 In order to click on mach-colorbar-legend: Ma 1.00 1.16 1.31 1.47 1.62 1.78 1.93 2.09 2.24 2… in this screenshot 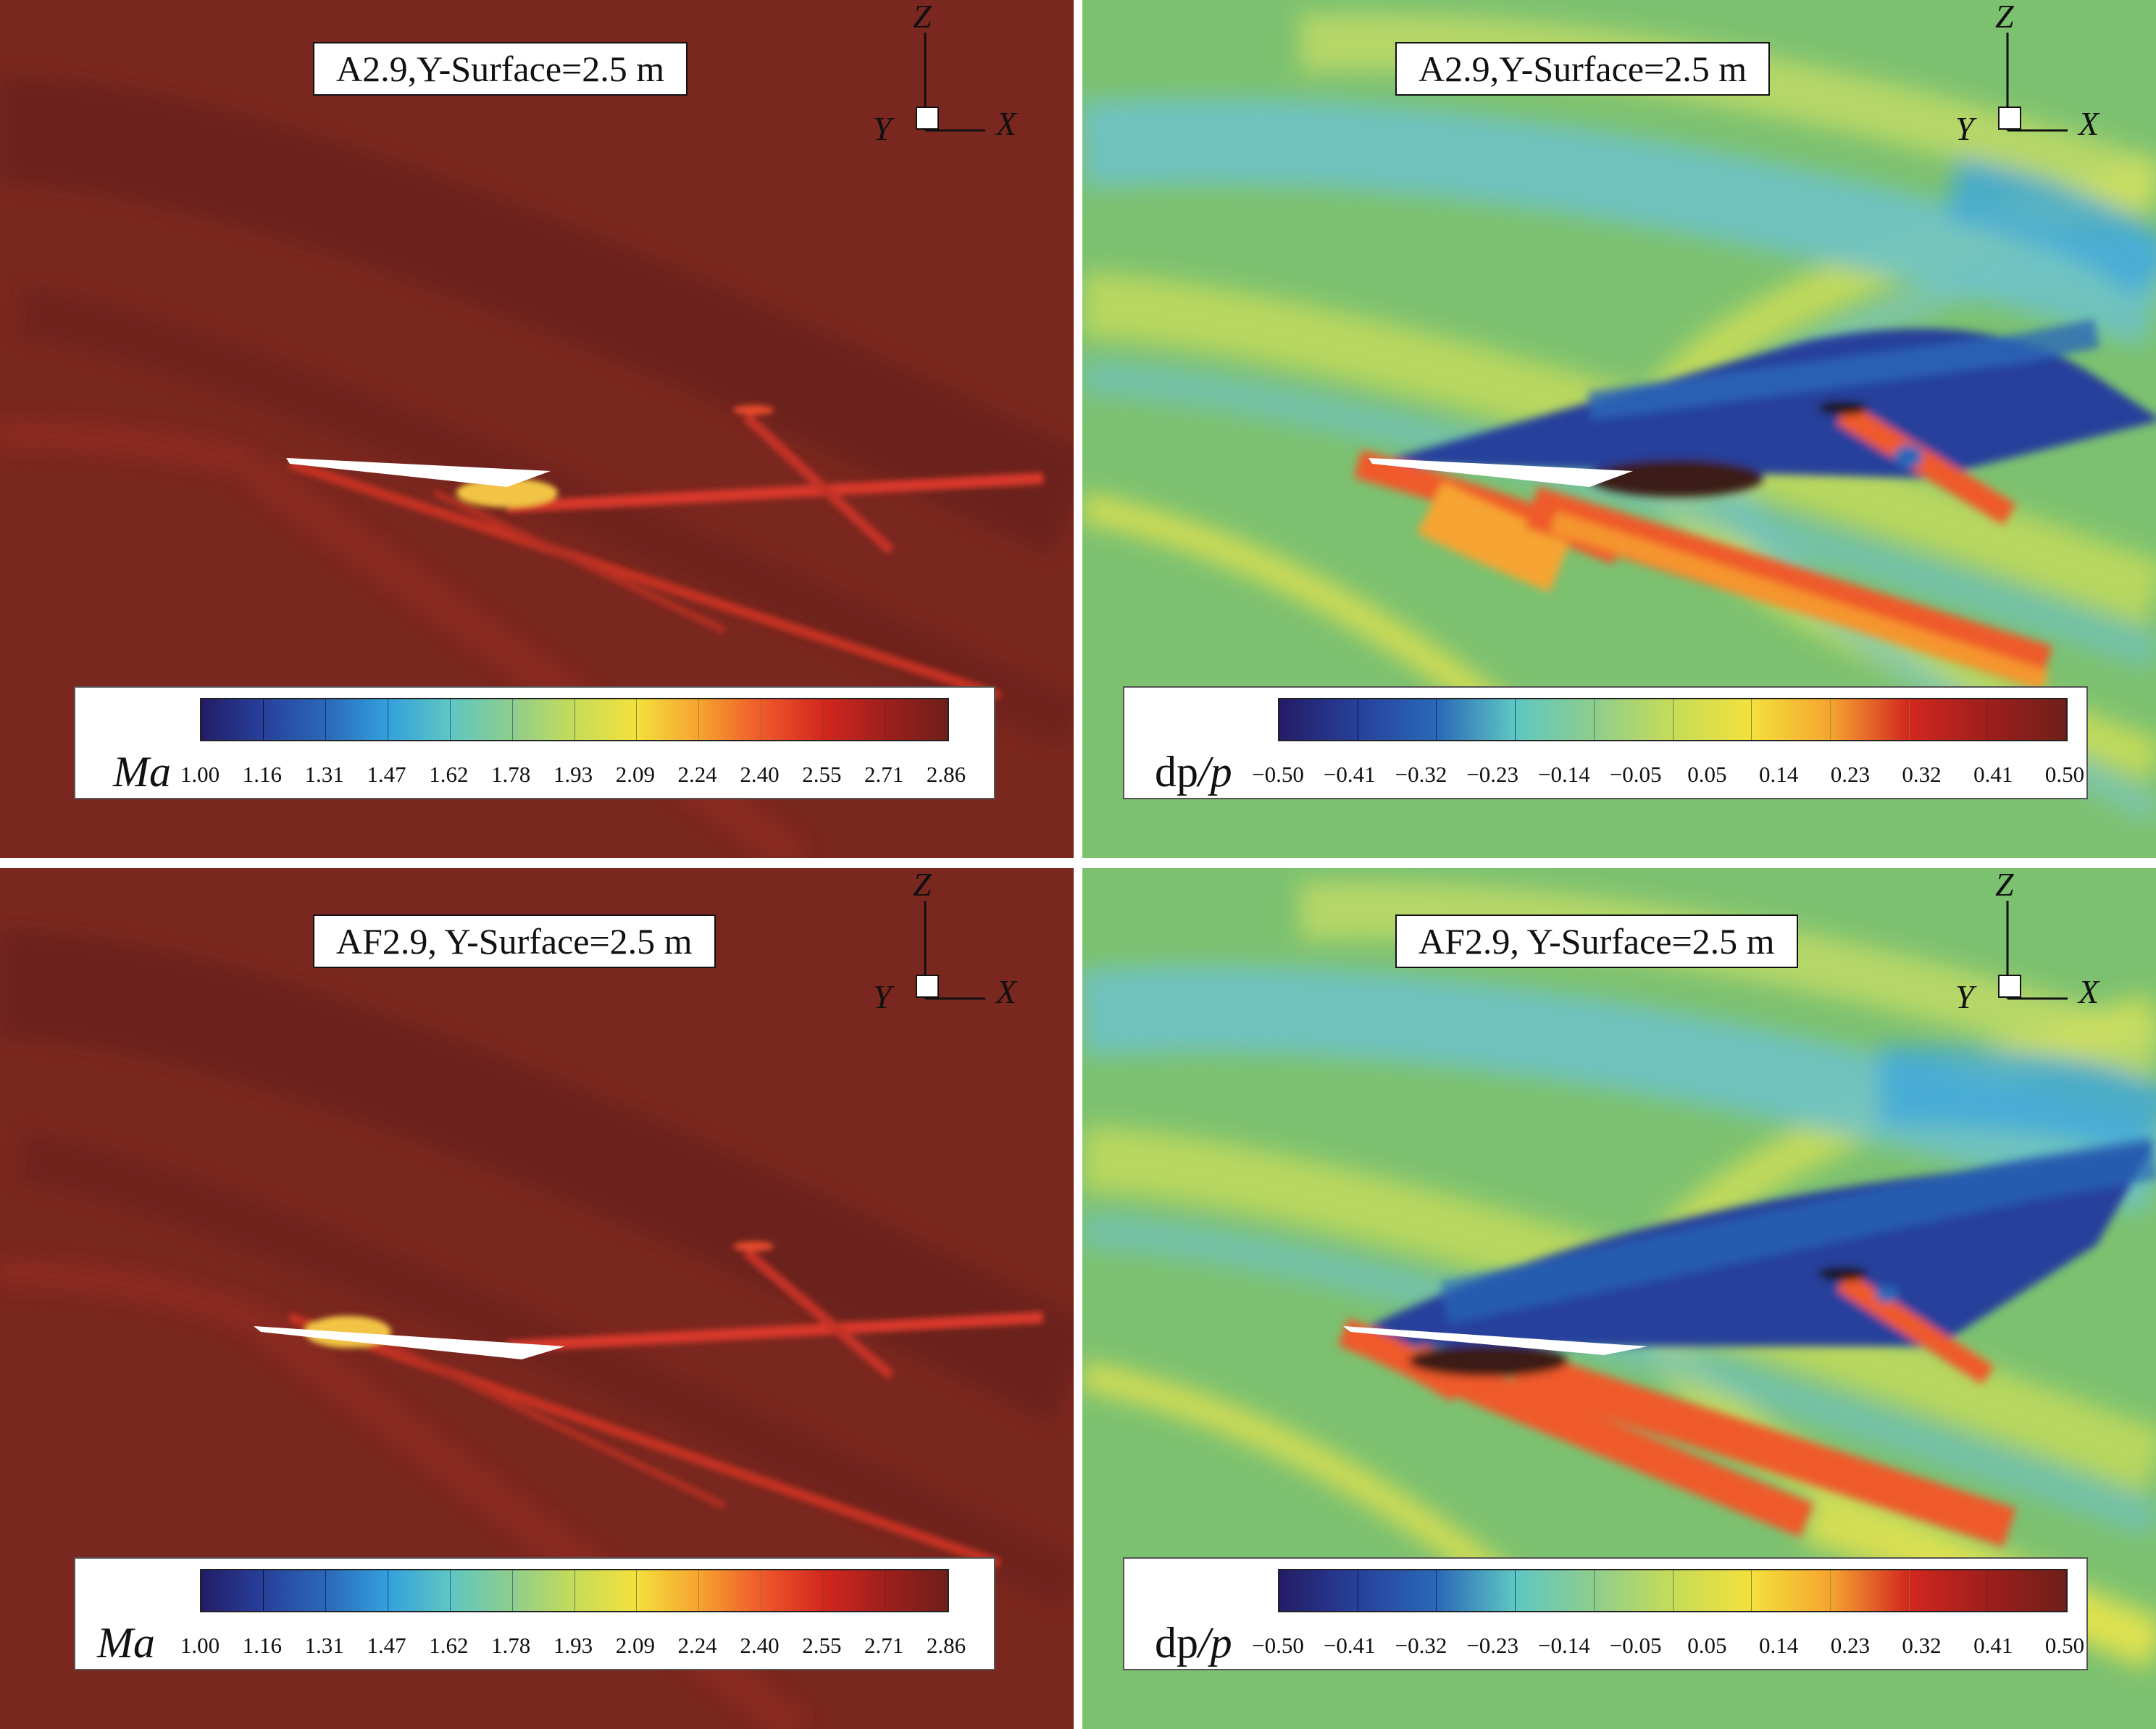, I will do `click(534, 742)`.